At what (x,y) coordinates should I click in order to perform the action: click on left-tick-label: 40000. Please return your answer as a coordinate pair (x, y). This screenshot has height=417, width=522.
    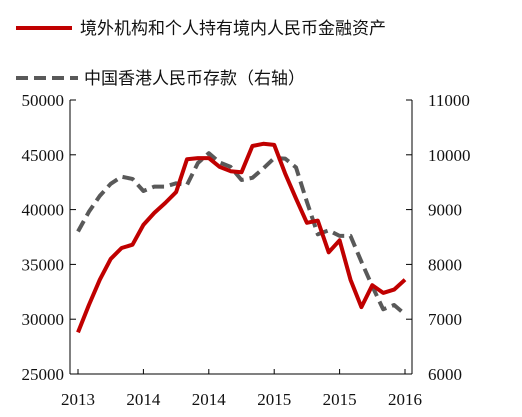
    Looking at the image, I should click on (43, 210).